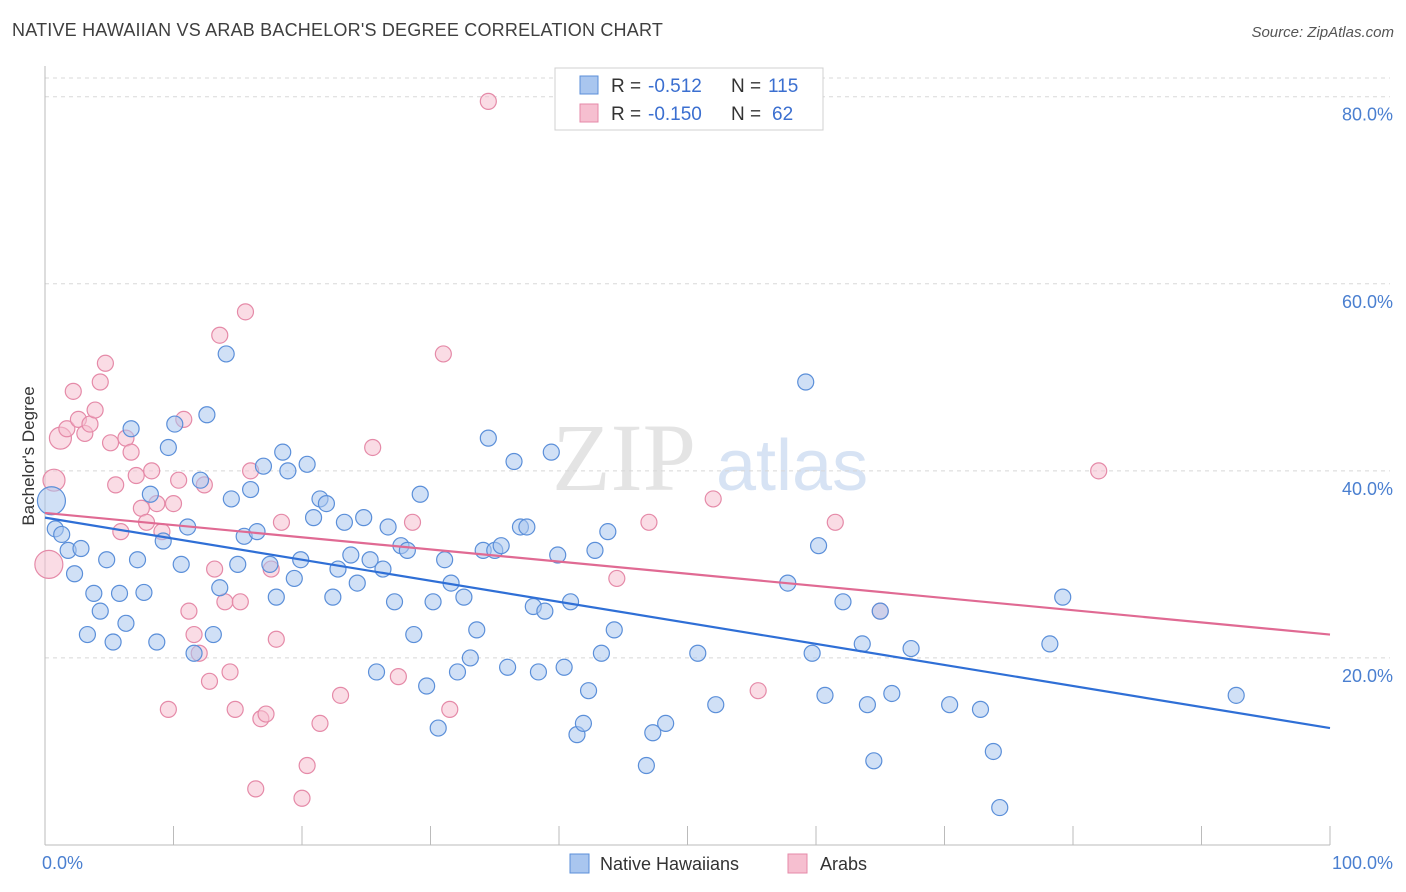 Image resolution: width=1406 pixels, height=892 pixels. What do you see at coordinates (589, 85) in the screenshot?
I see `stats-legend-swatch-blue` at bounding box center [589, 85].